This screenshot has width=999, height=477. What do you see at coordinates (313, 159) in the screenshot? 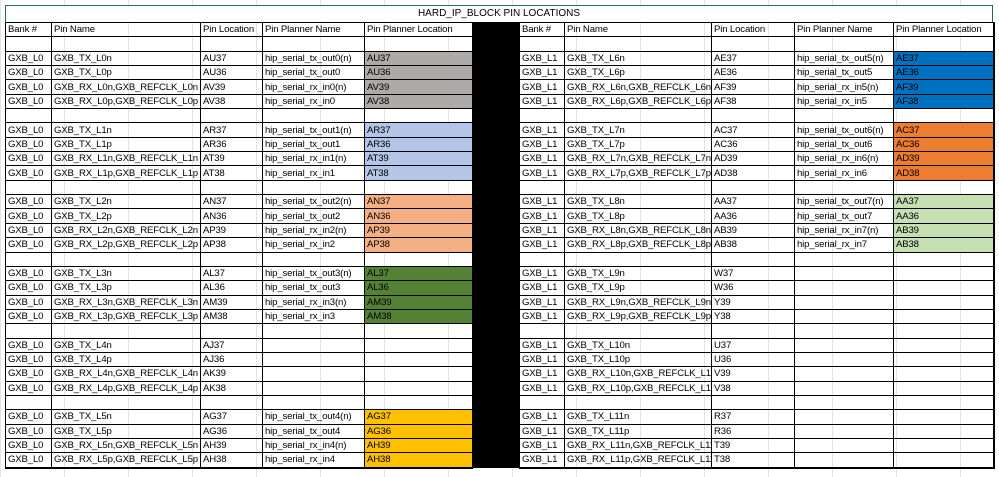
I see `pin-planner-name-cell: hip_serial_rx_in1(n)` at bounding box center [313, 159].